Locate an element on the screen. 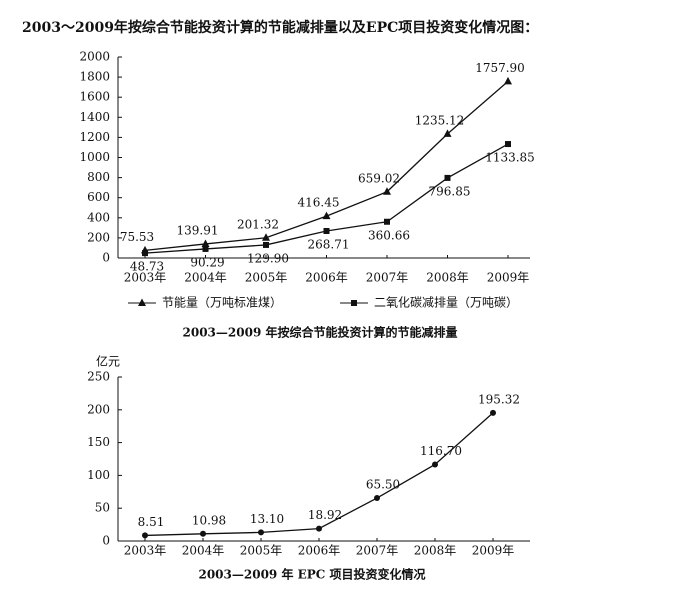  legend-label: 节能量（万吨标准煤） is located at coordinates (222, 303).